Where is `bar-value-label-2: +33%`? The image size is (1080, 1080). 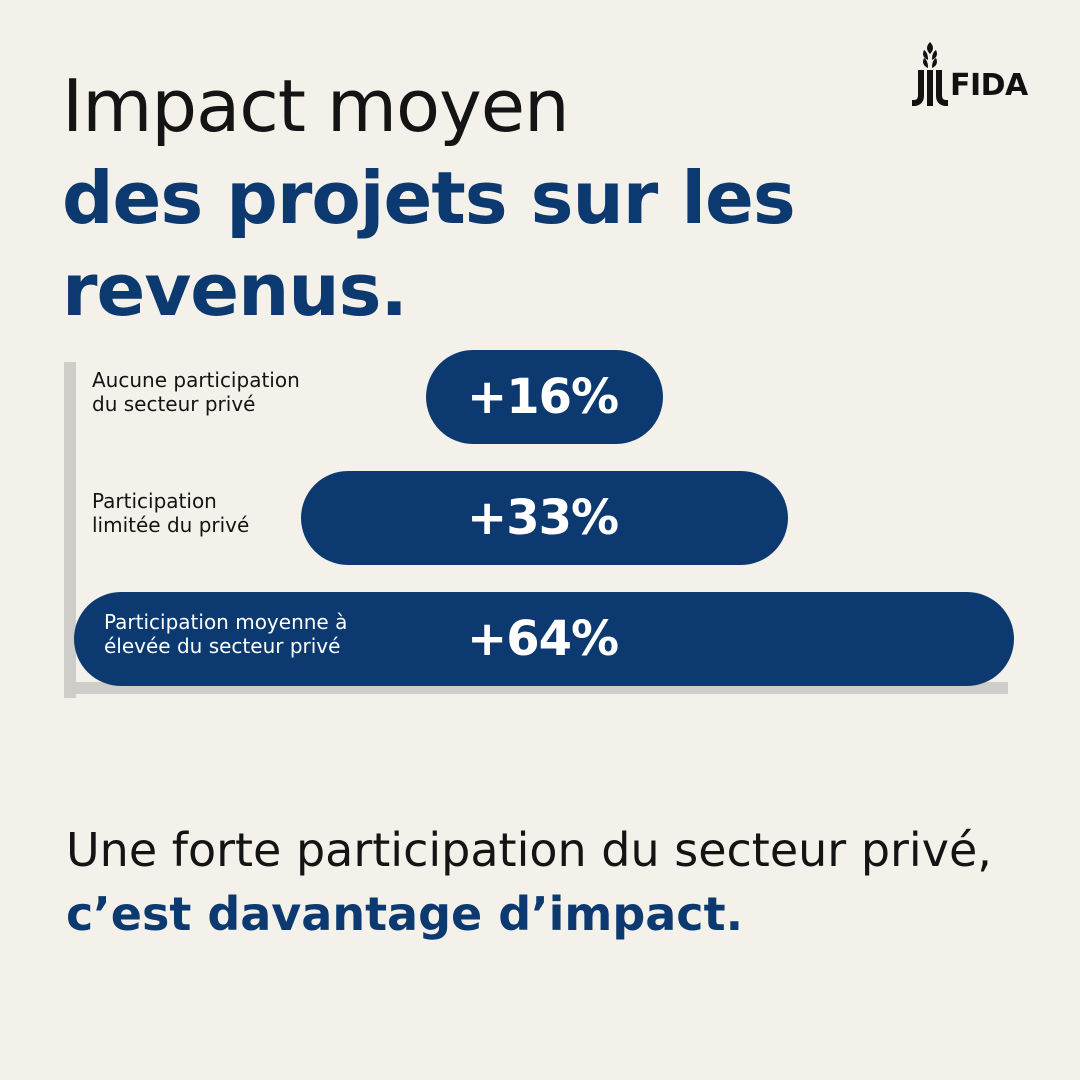
bar-value-label-2: +33% is located at coordinates (543, 518).